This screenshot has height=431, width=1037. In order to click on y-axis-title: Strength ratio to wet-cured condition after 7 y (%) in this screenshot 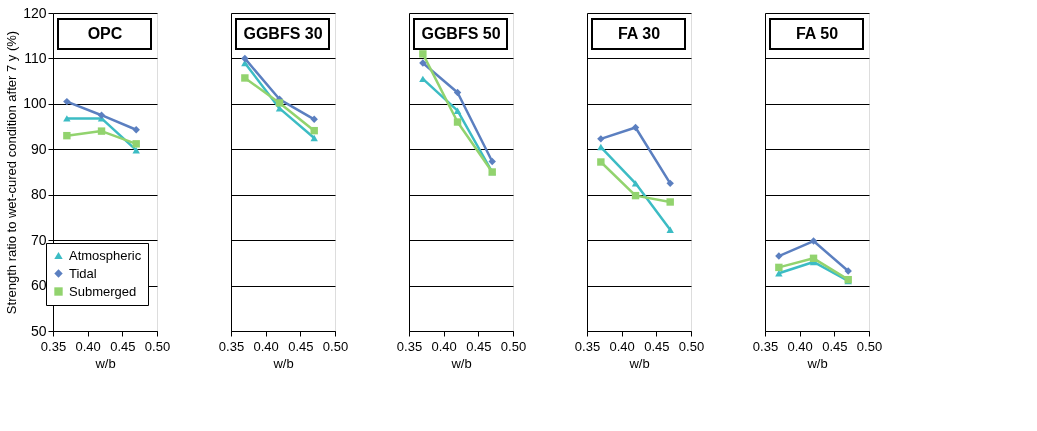, I will do `click(12, 172)`.